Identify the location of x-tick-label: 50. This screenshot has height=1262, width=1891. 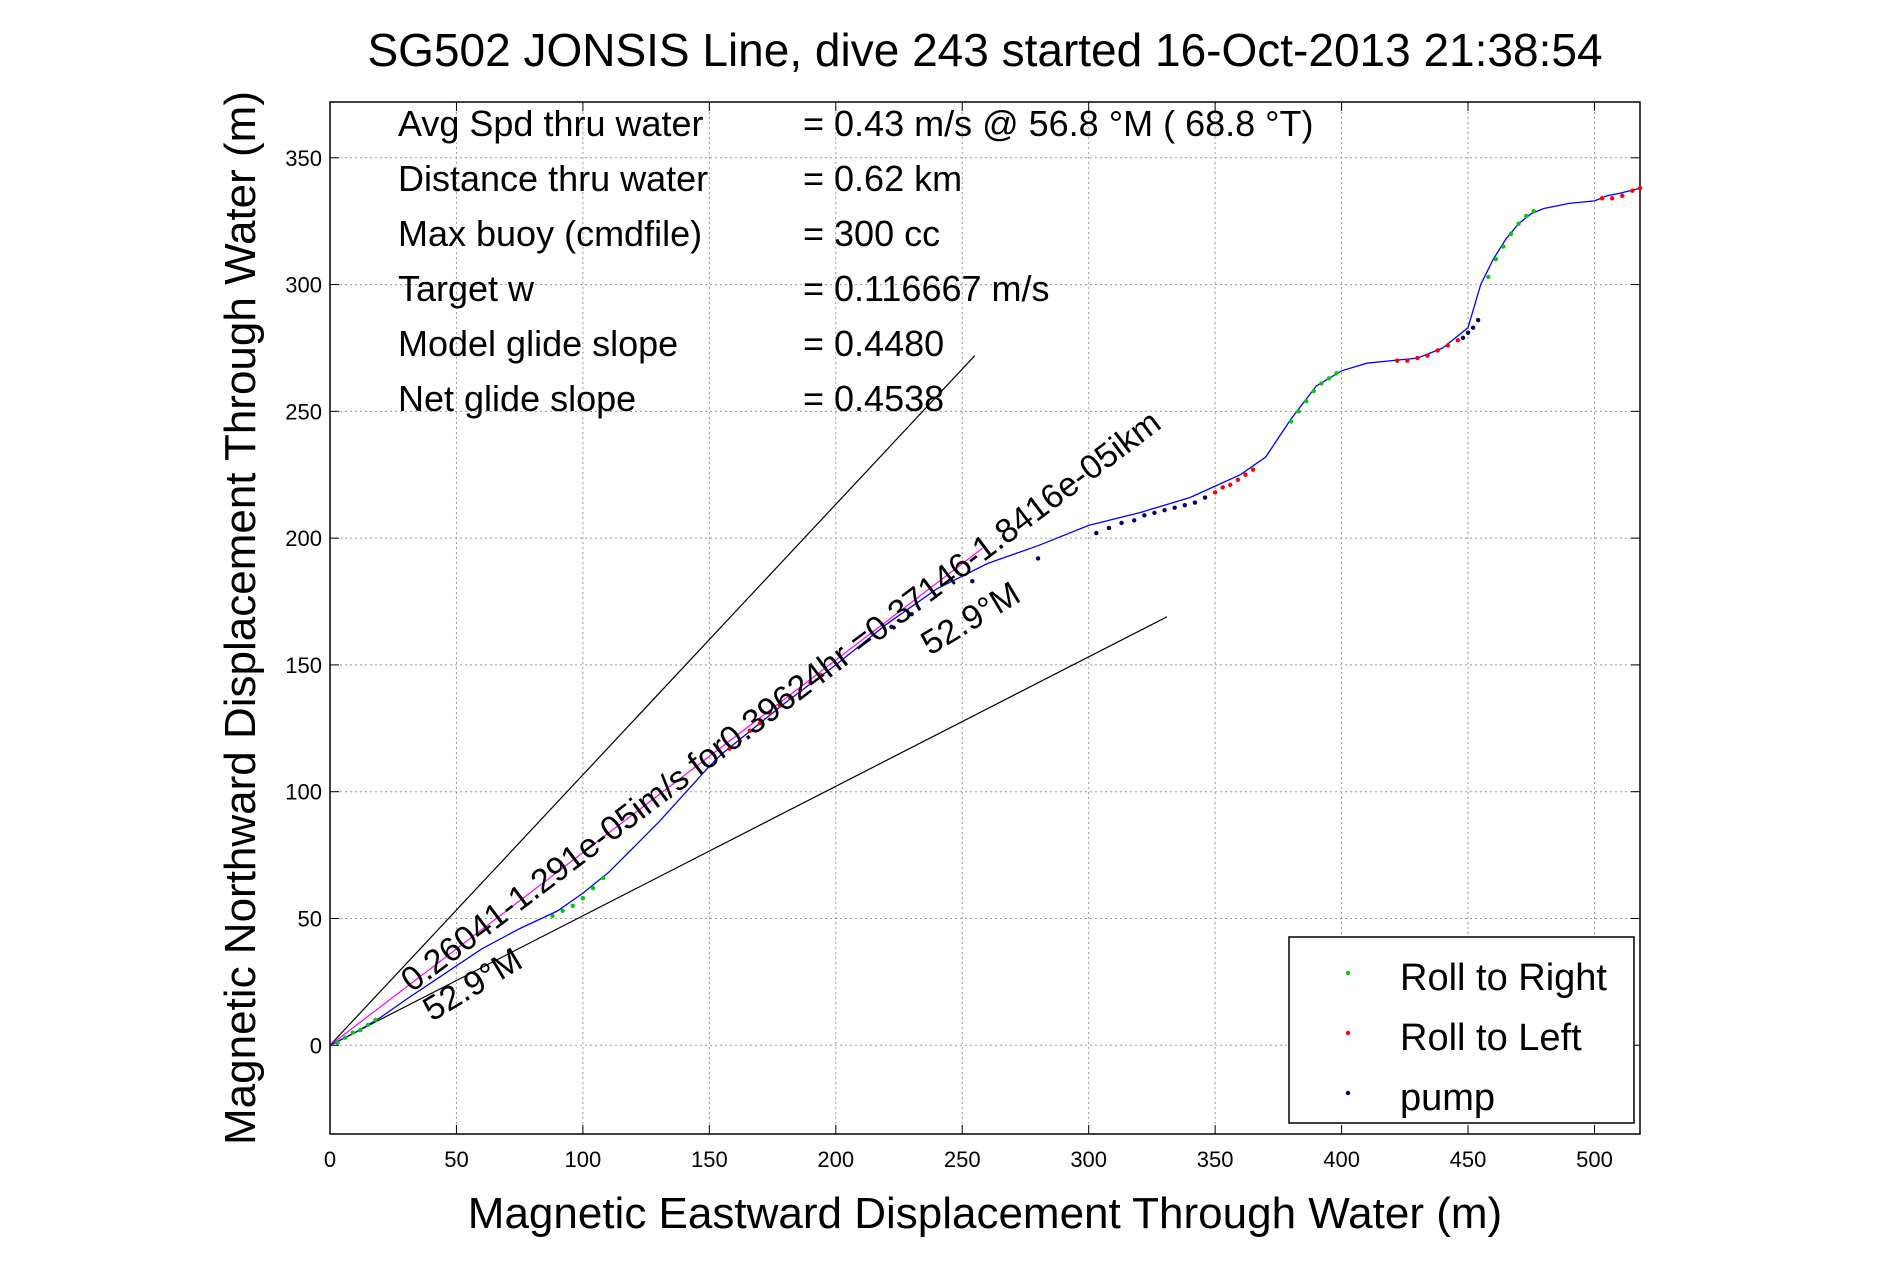
(456, 1159).